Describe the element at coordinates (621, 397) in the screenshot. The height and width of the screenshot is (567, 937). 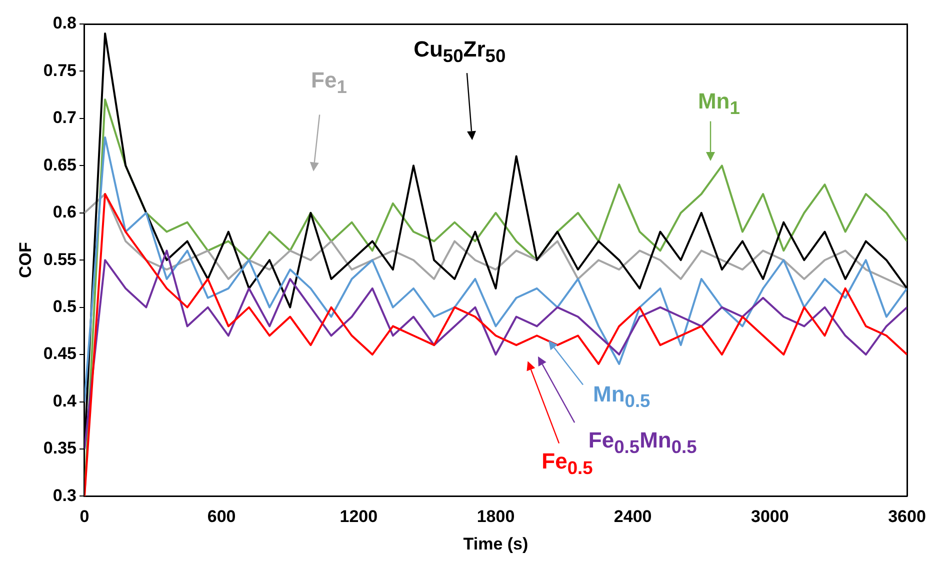
I see `series-label: Mn$_{0.5}$` at that location.